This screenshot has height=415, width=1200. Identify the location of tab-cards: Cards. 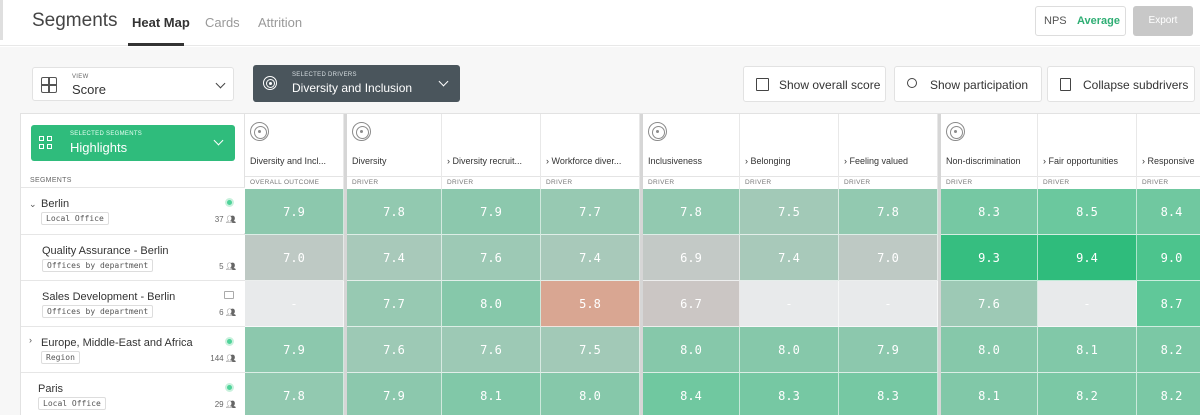
(222, 22).